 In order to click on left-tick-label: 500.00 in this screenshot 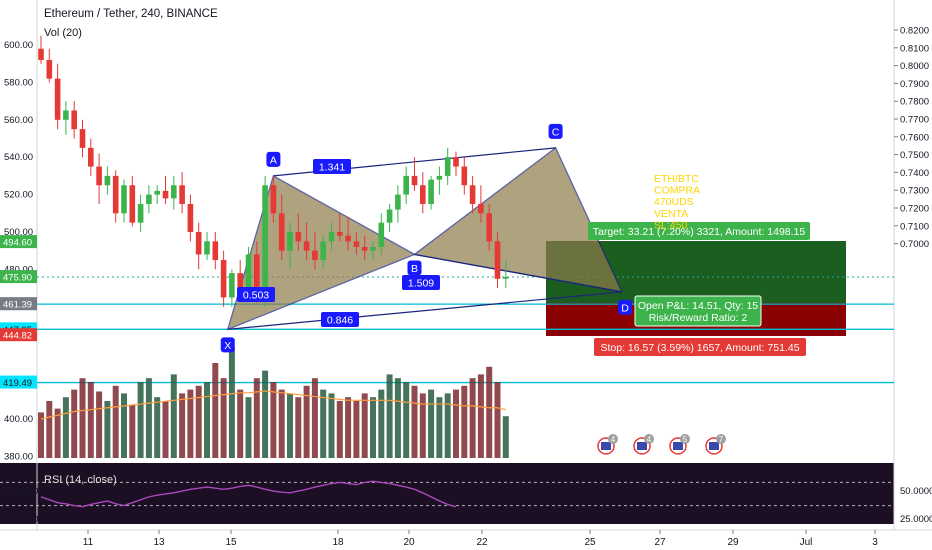, I will do `click(18, 232)`.